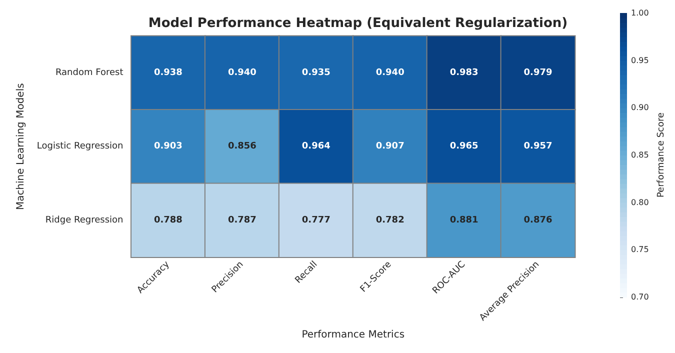 This screenshot has width=675, height=353. Describe the element at coordinates (640, 297) in the screenshot. I see `color-bar-label: 0.70` at that location.